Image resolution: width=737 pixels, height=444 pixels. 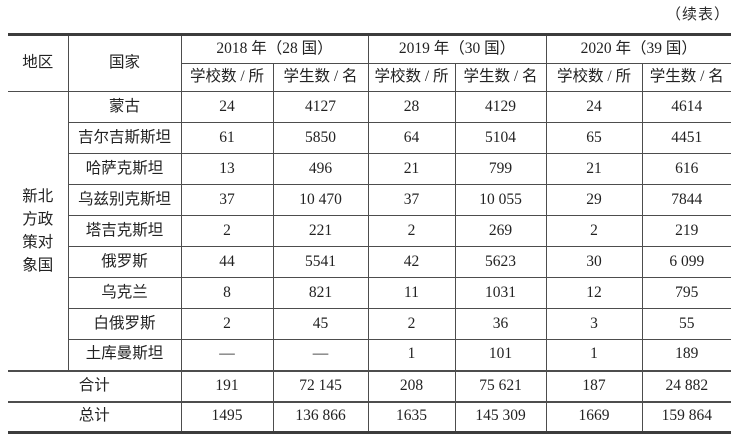 I want to click on table-row-tajikistan: 塔吉克斯坦 2 221 2 269 2 219, so click(x=370, y=231).